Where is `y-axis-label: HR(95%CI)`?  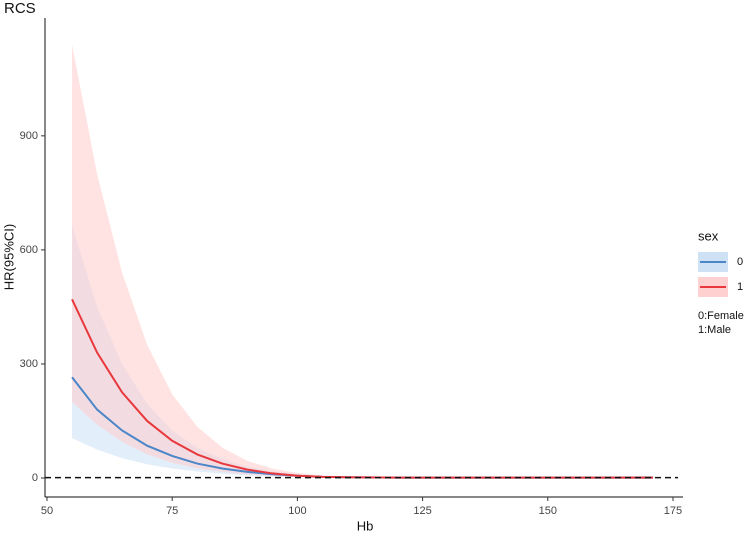
y-axis-label: HR(95%CI) is located at coordinates (8, 257).